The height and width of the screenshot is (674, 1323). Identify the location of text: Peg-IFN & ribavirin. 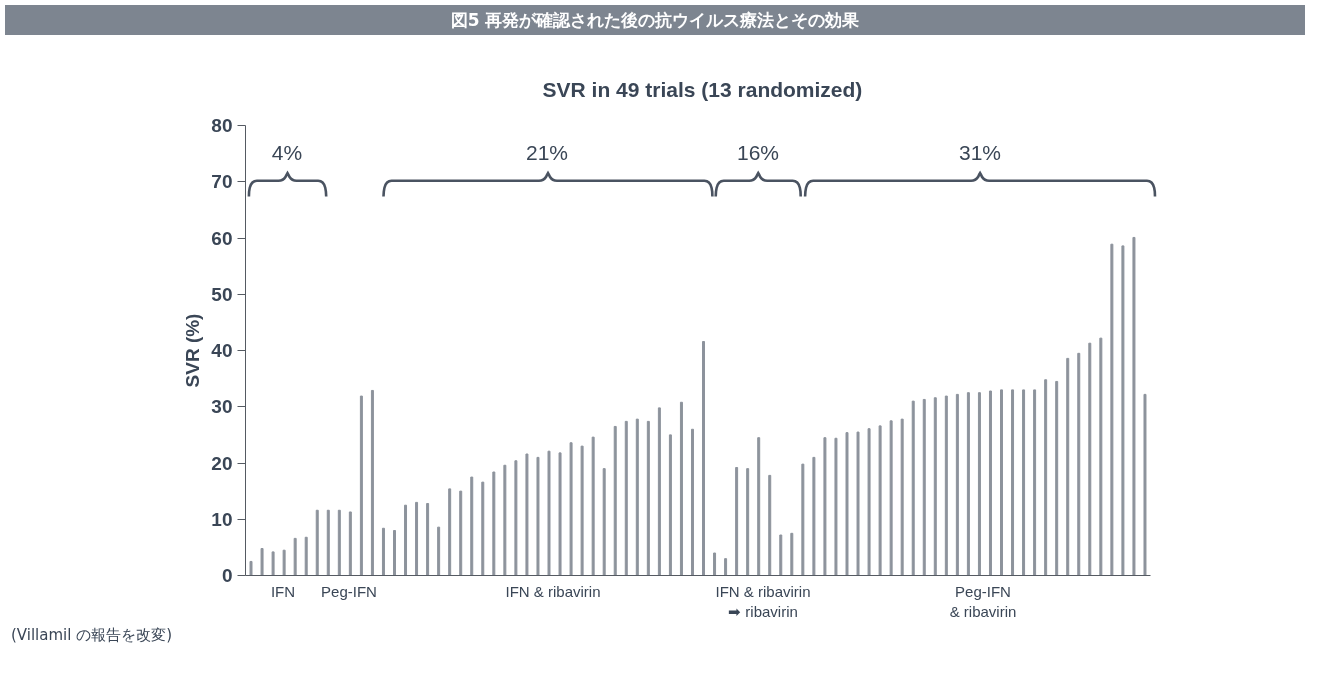
(983, 601).